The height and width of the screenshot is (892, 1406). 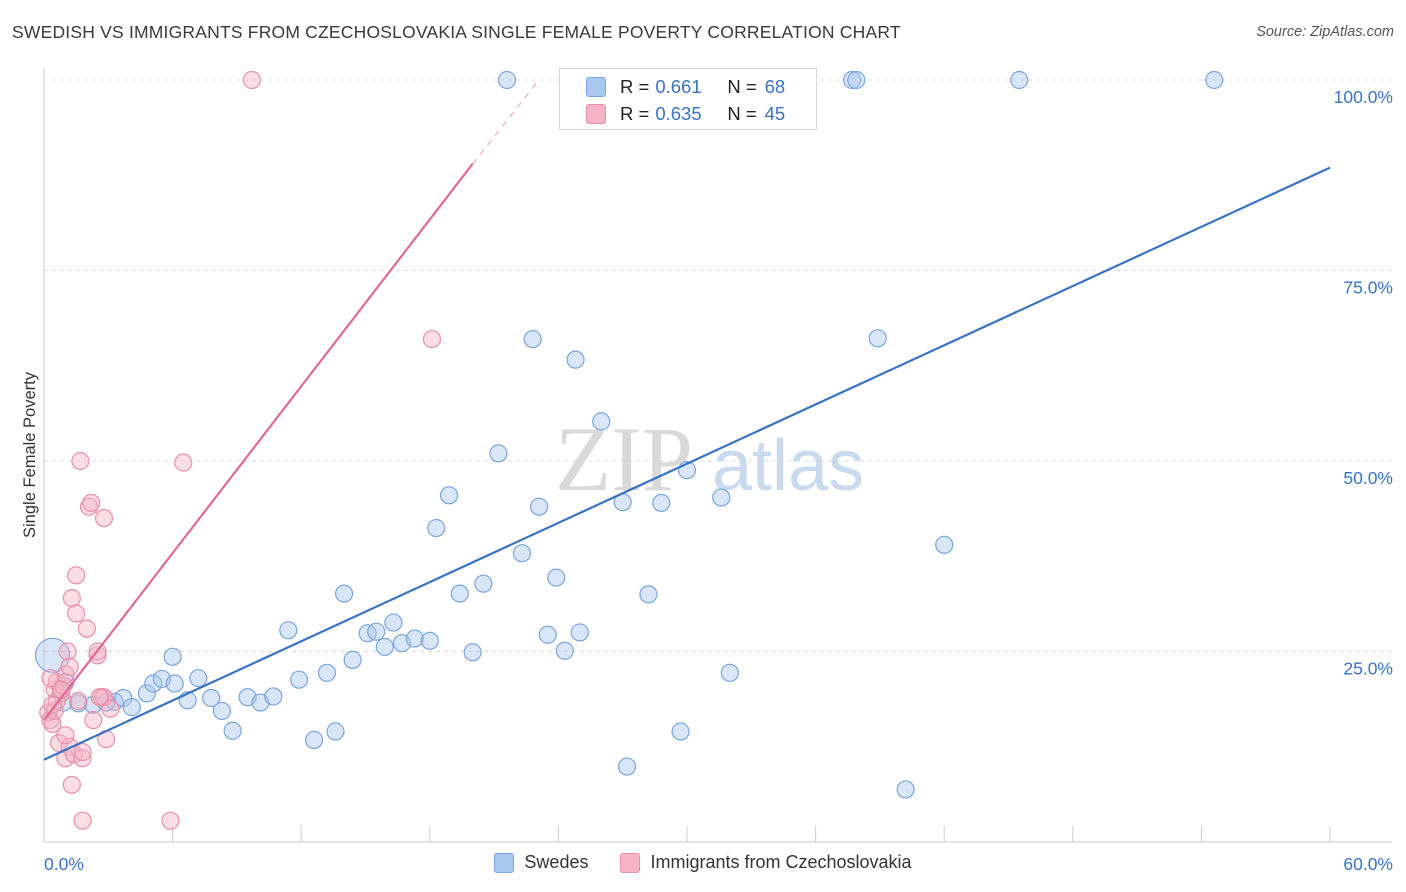 I want to click on legend-item-swedes: Swedes, so click(x=541, y=862).